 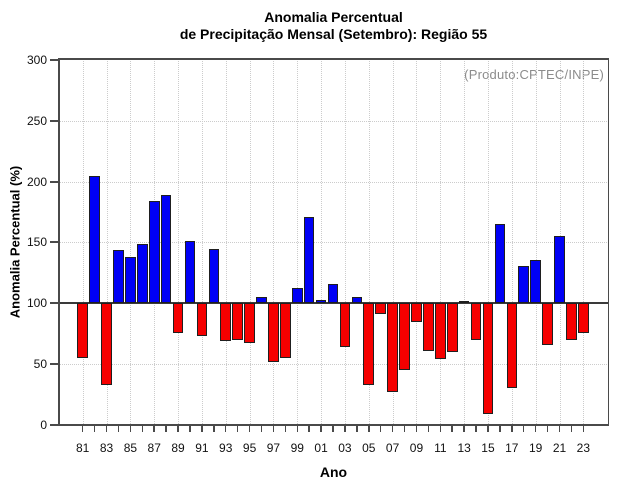 What do you see at coordinates (154, 448) in the screenshot?
I see `x-tick-label-87: 87` at bounding box center [154, 448].